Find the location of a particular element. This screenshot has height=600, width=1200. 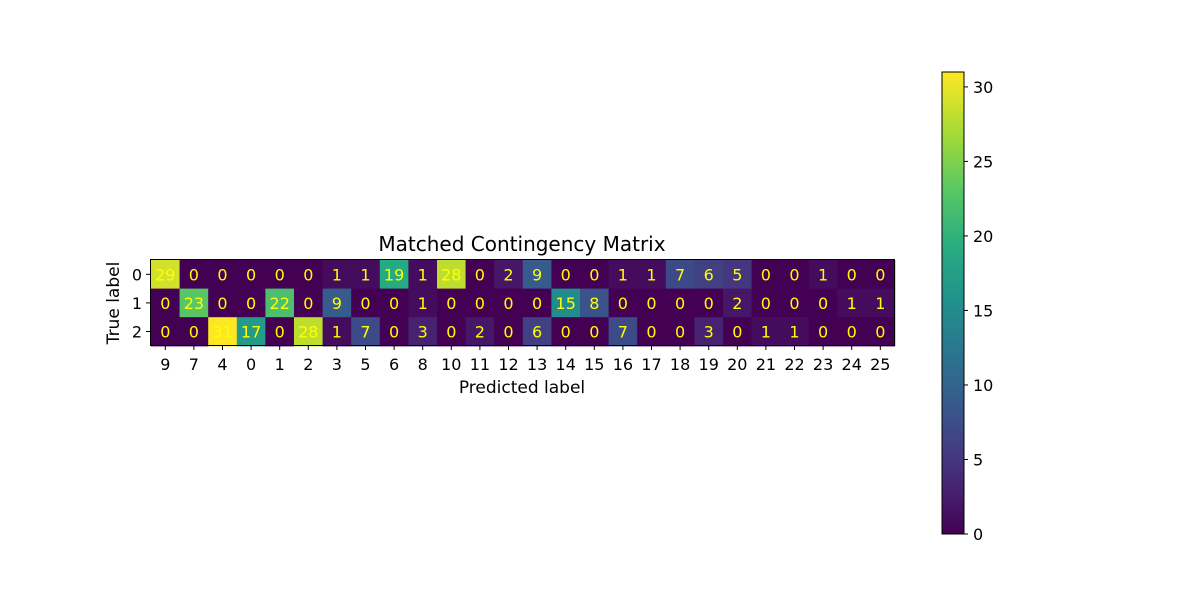

x-axis-label: Predicted label is located at coordinates (522, 388).